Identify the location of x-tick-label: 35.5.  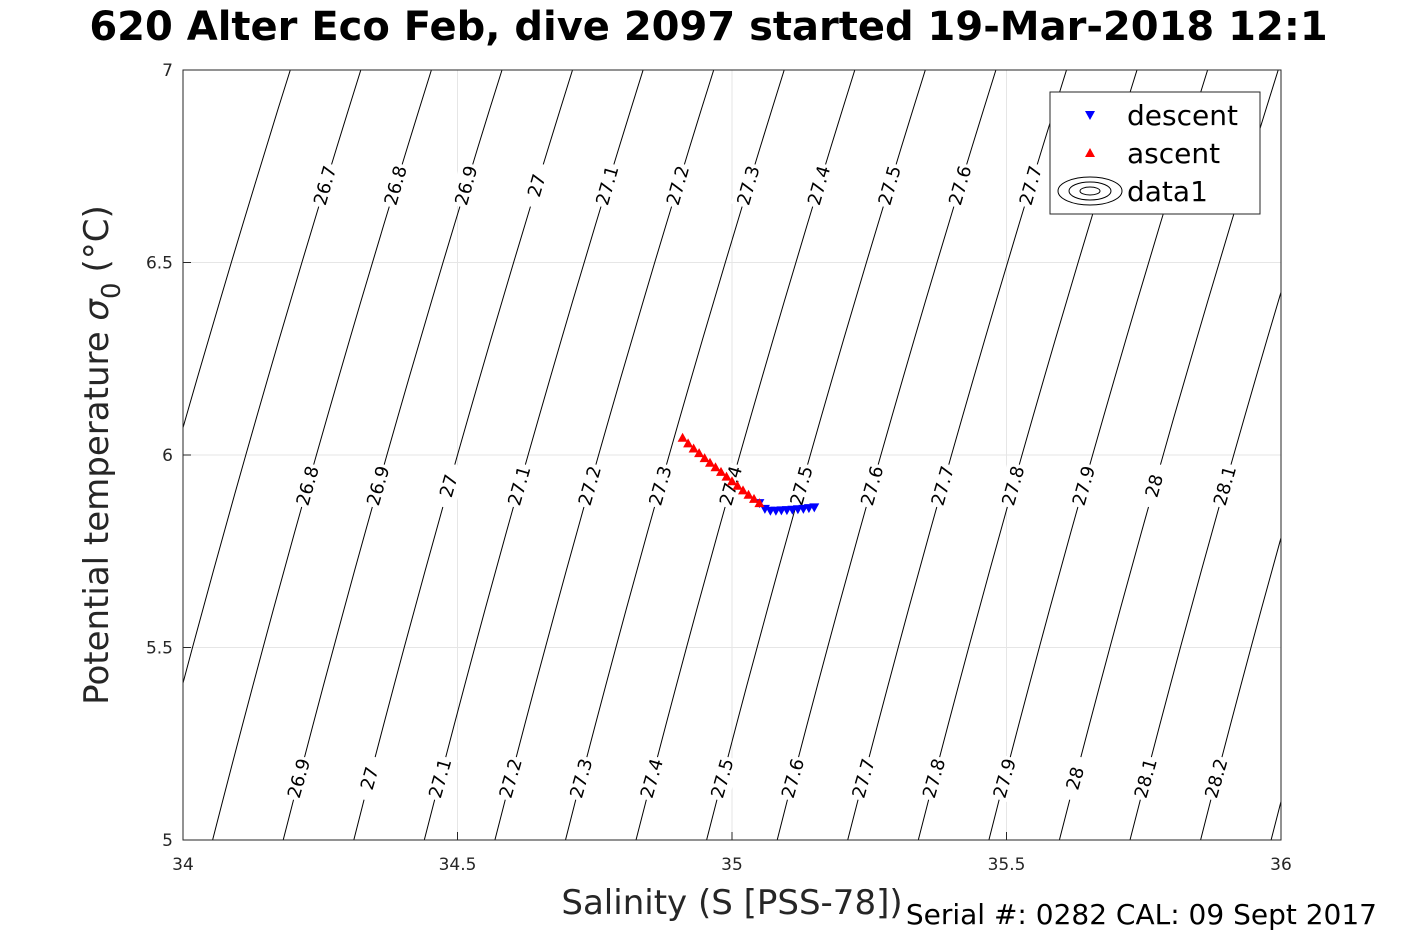
(1007, 865).